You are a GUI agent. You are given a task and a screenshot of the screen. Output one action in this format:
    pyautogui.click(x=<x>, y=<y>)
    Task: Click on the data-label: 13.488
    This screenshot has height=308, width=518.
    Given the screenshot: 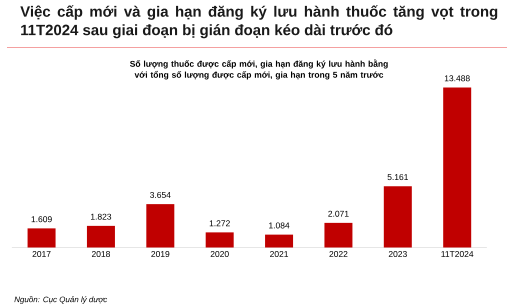 What is the action you would take?
    pyautogui.click(x=457, y=78)
    